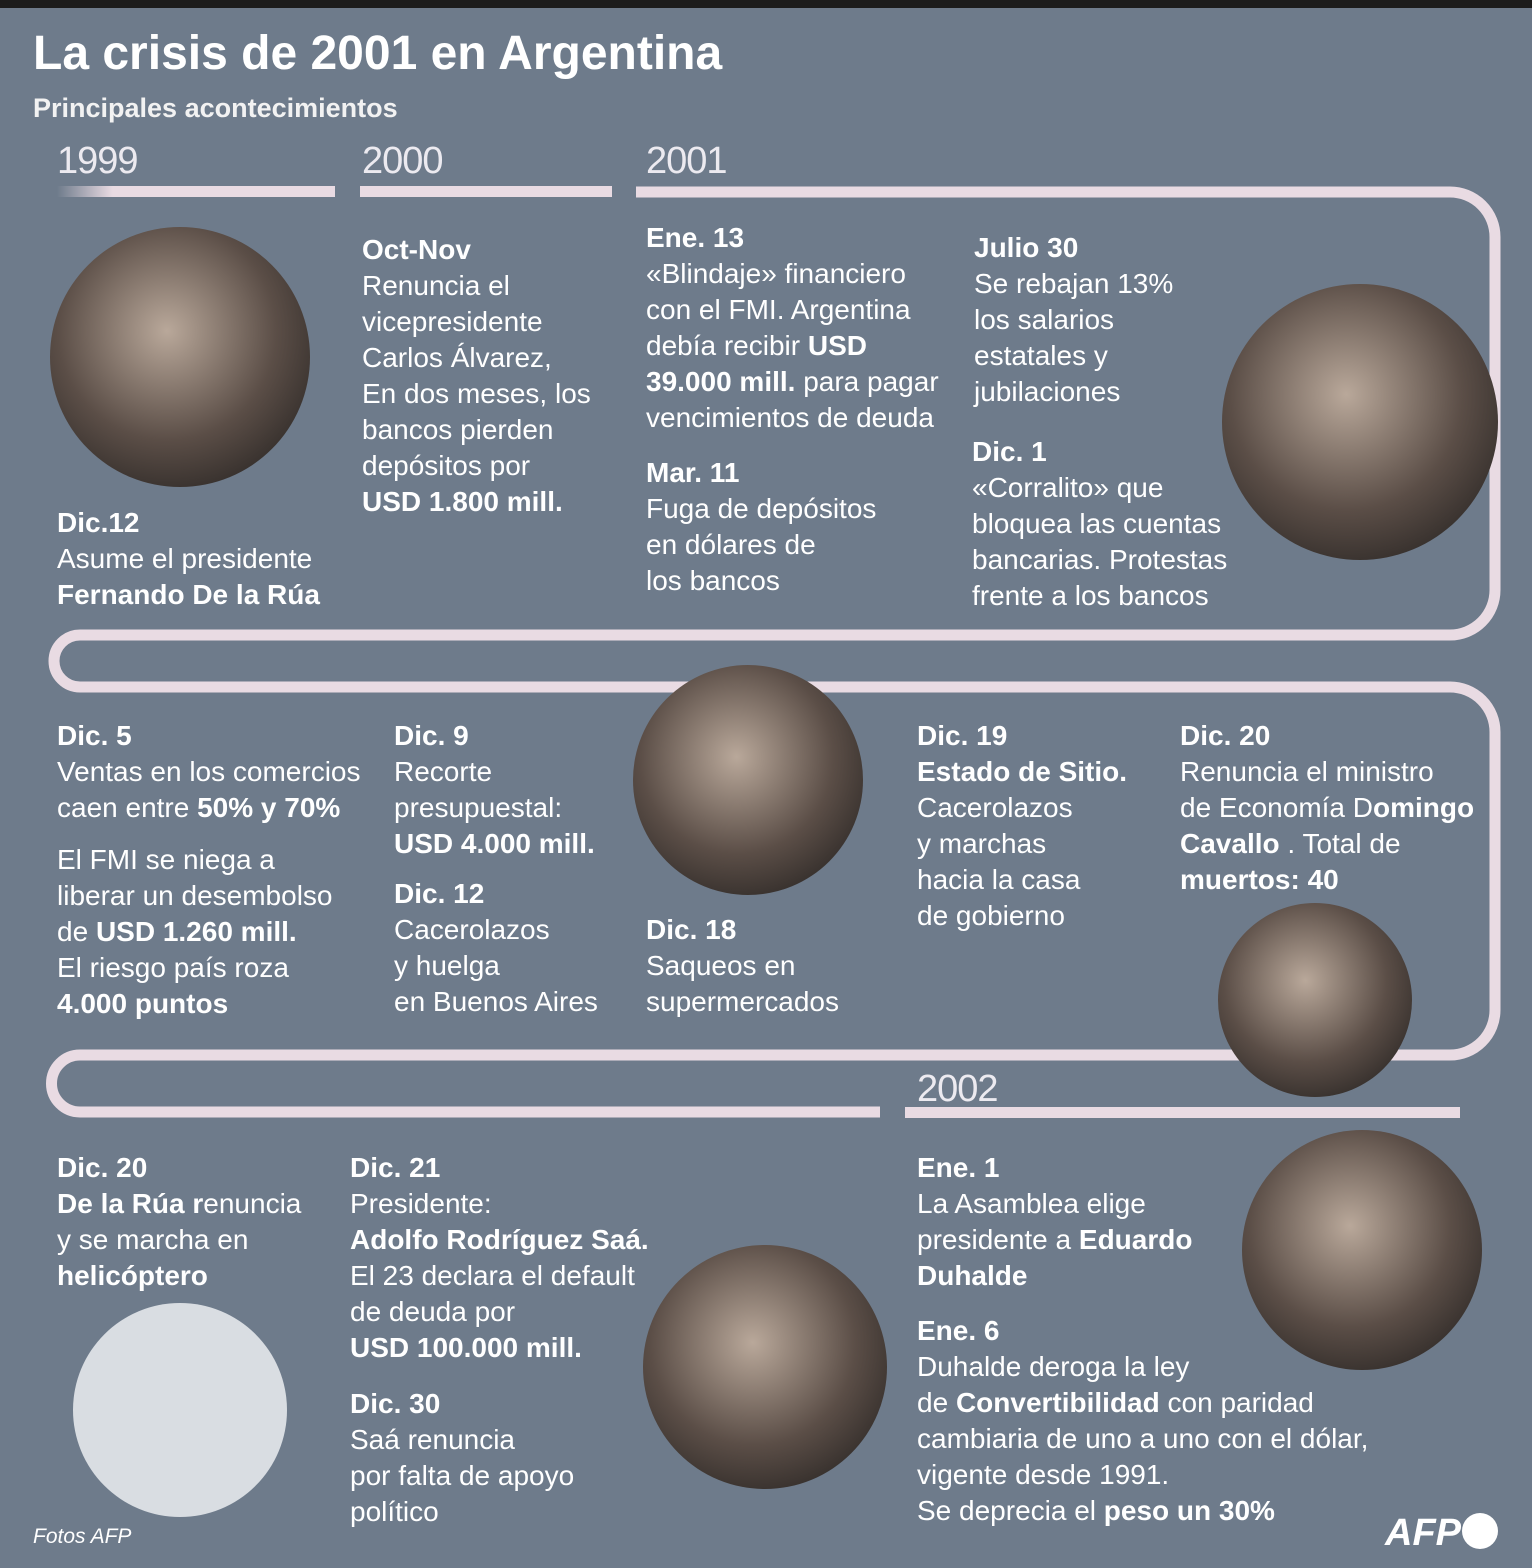 This screenshot has width=1532, height=1568. I want to click on event-line: frente a los bancos, so click(1090, 595).